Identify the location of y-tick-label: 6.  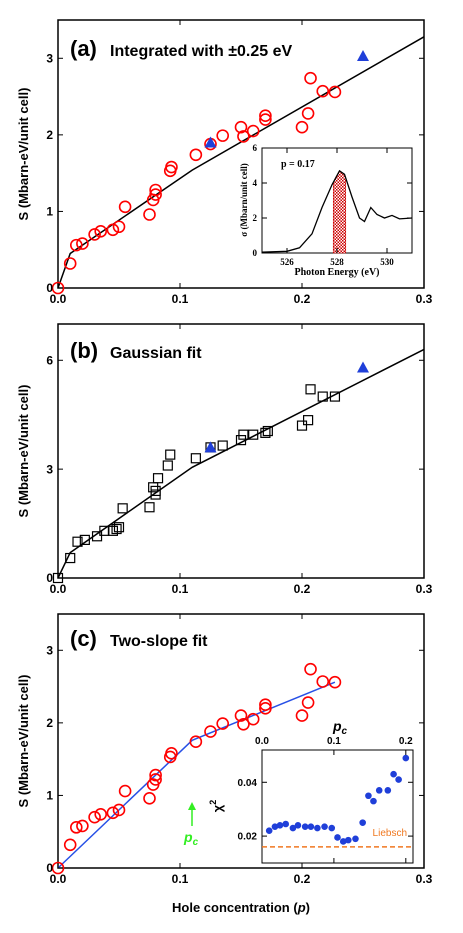
(49, 360).